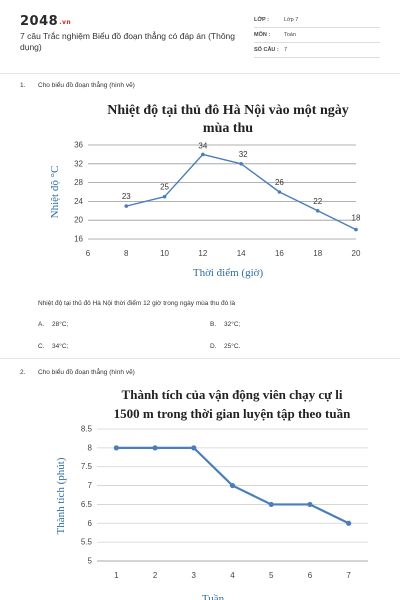  I want to click on question-2-prompt: Cho biểu đồ đoạn thẳng (hình vẽ), so click(86, 372).